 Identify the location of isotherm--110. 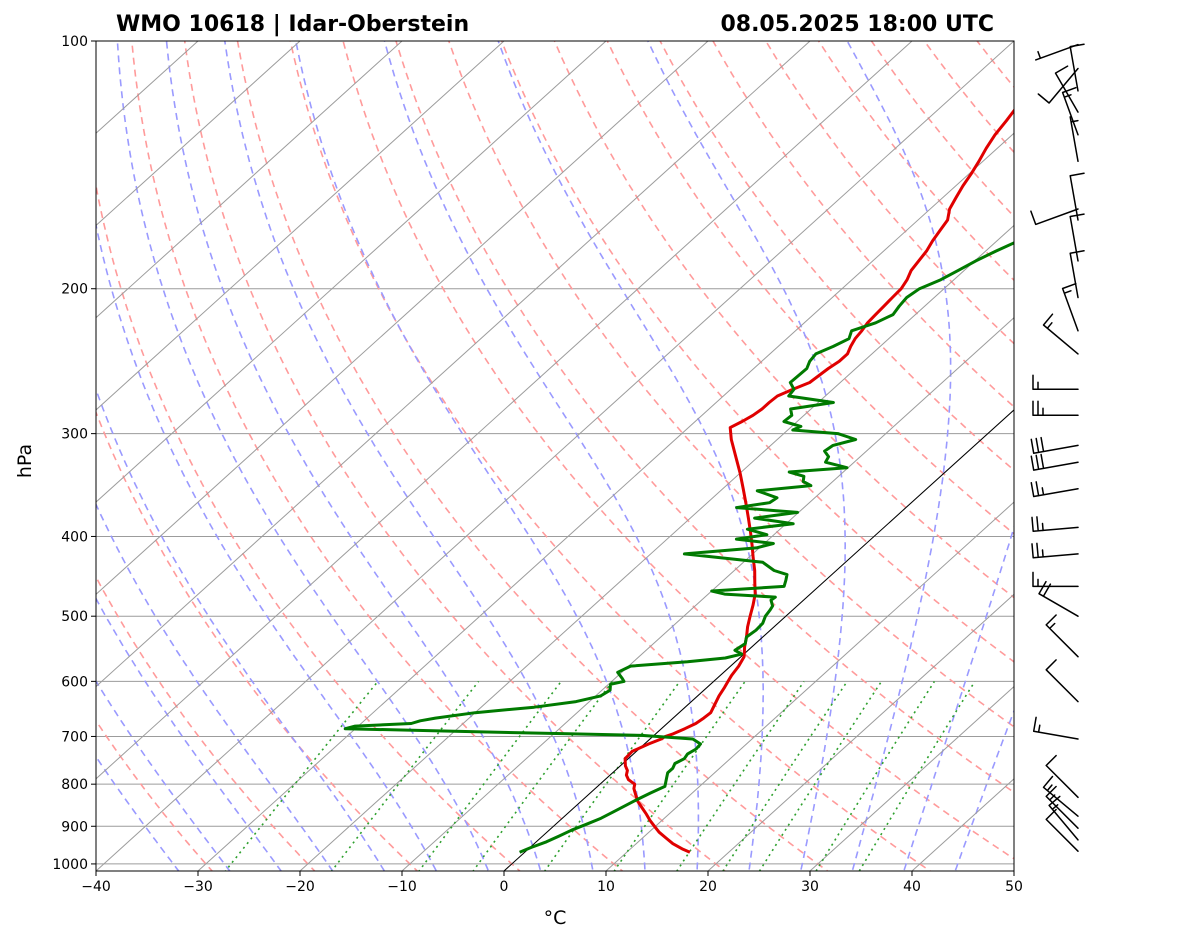
(198, 134).